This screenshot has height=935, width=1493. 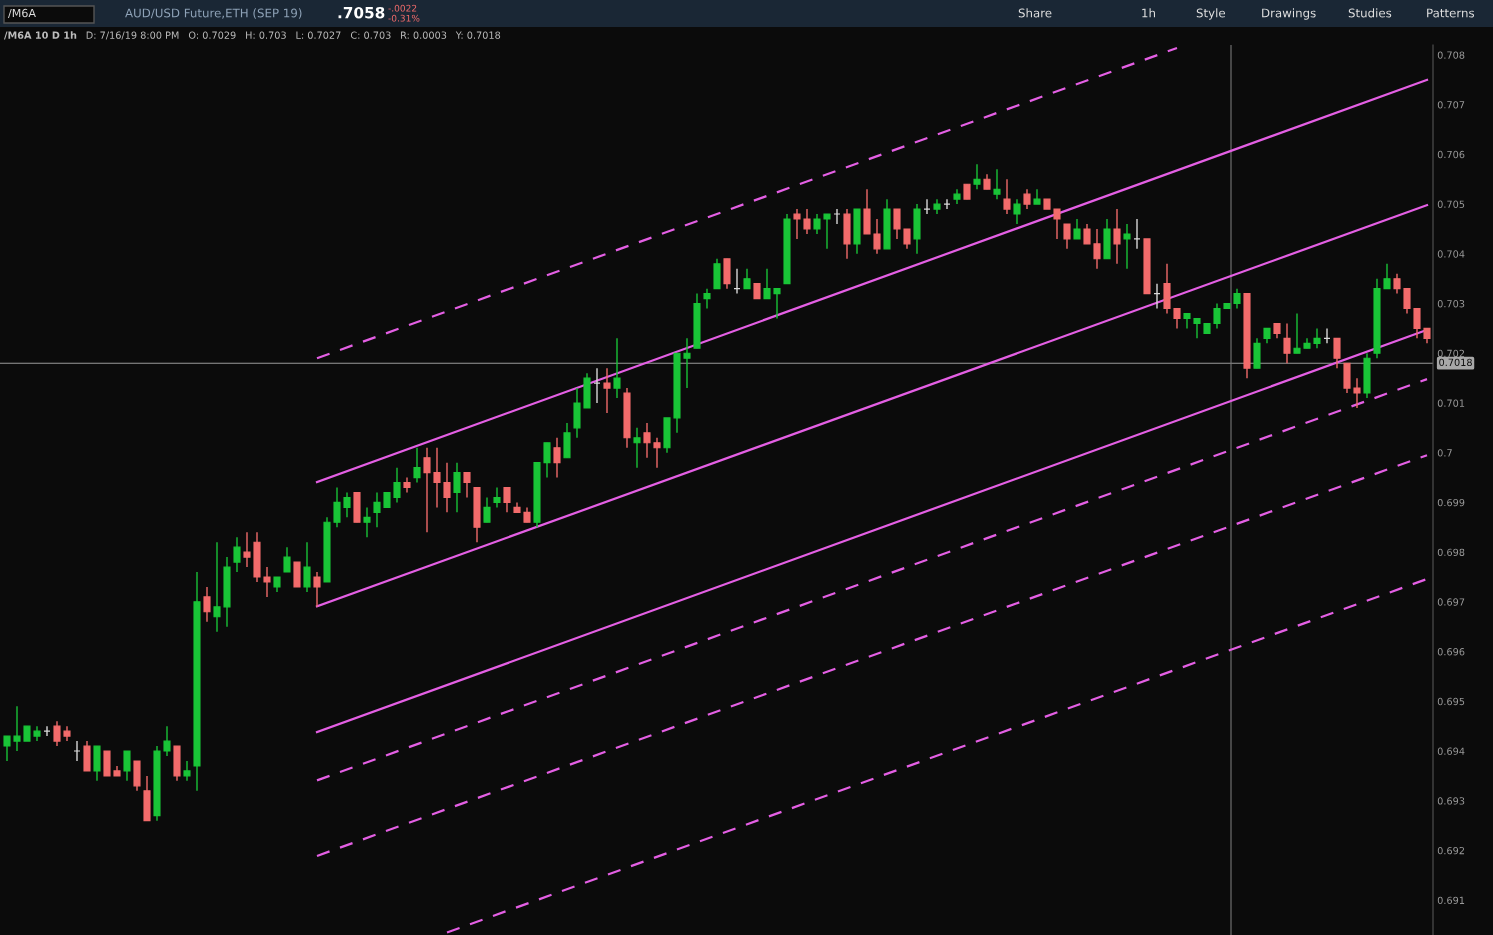 I want to click on y-tick-label: 0.692, so click(x=1451, y=850).